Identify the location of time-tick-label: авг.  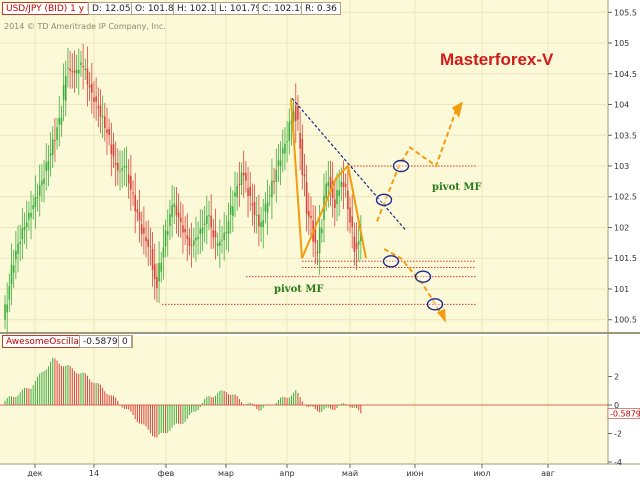
(548, 473).